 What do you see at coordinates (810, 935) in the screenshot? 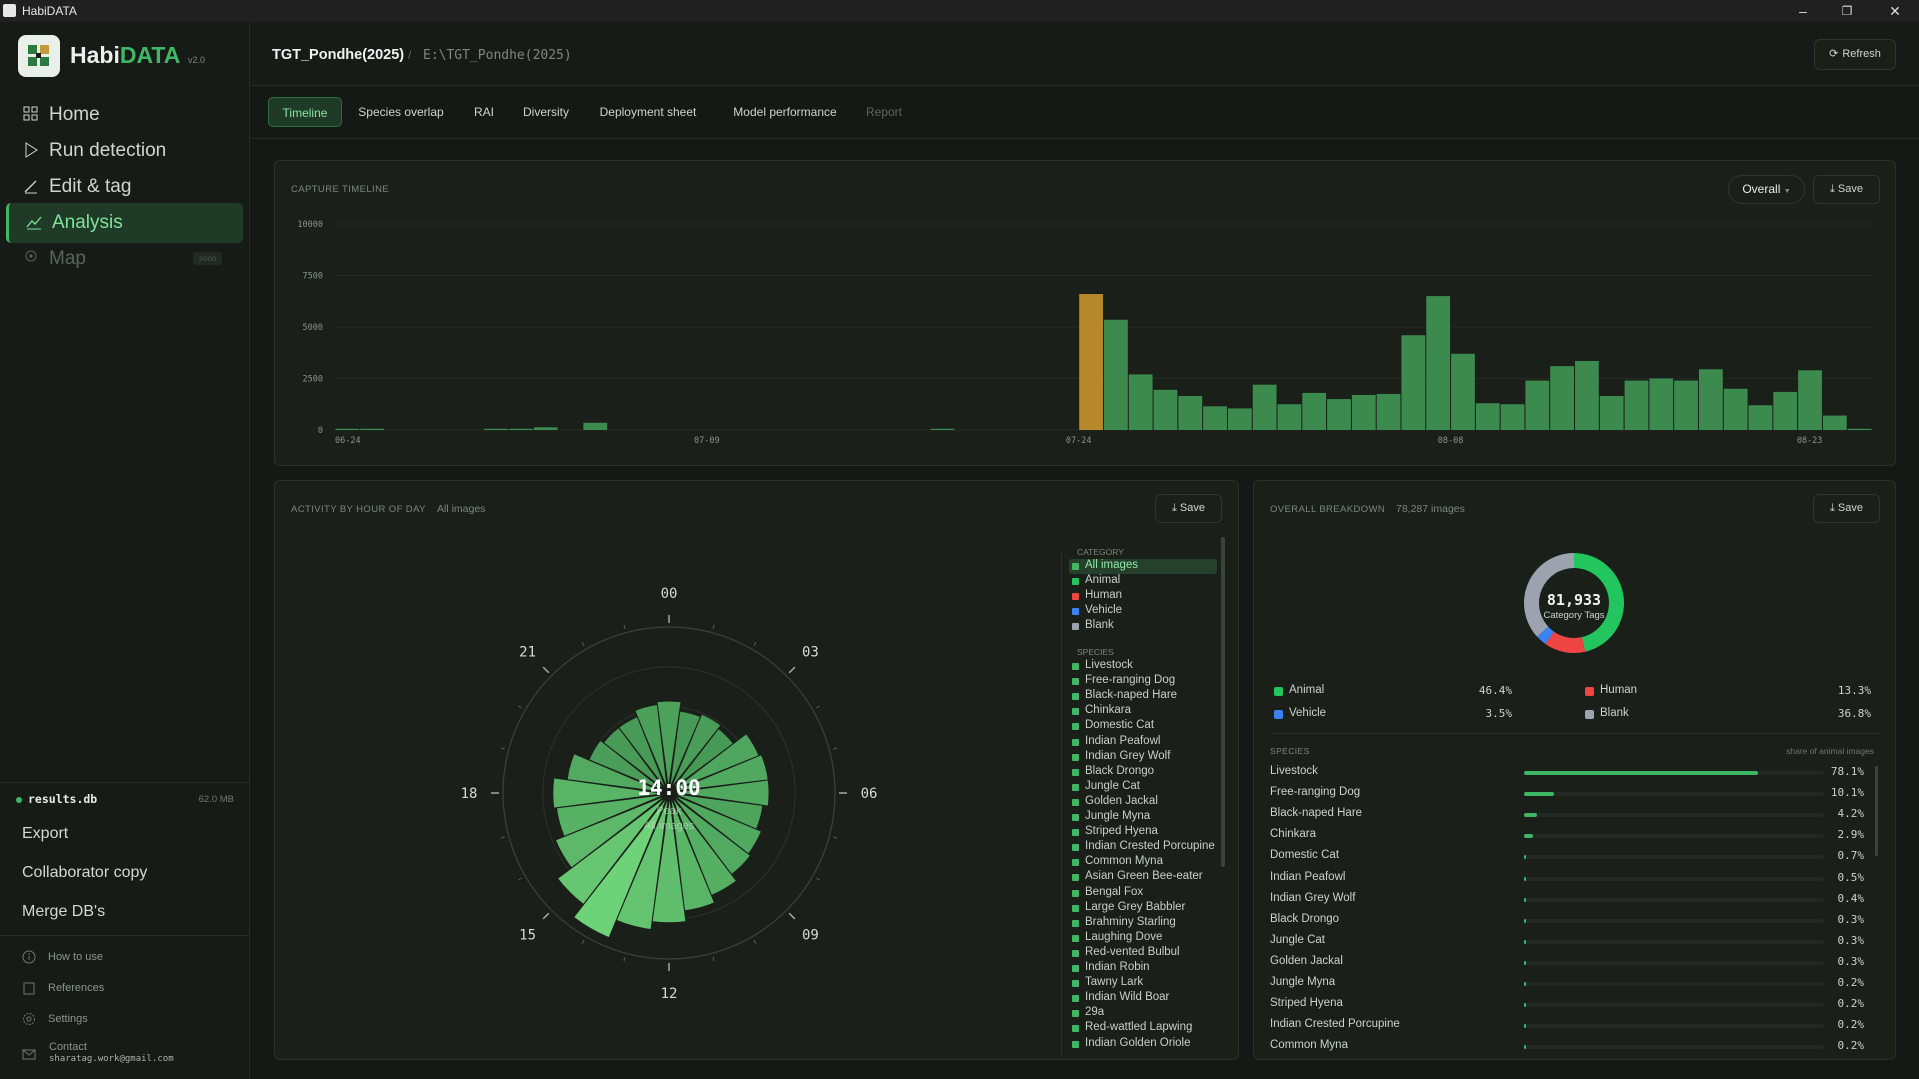
I see `hour-label: 09` at bounding box center [810, 935].